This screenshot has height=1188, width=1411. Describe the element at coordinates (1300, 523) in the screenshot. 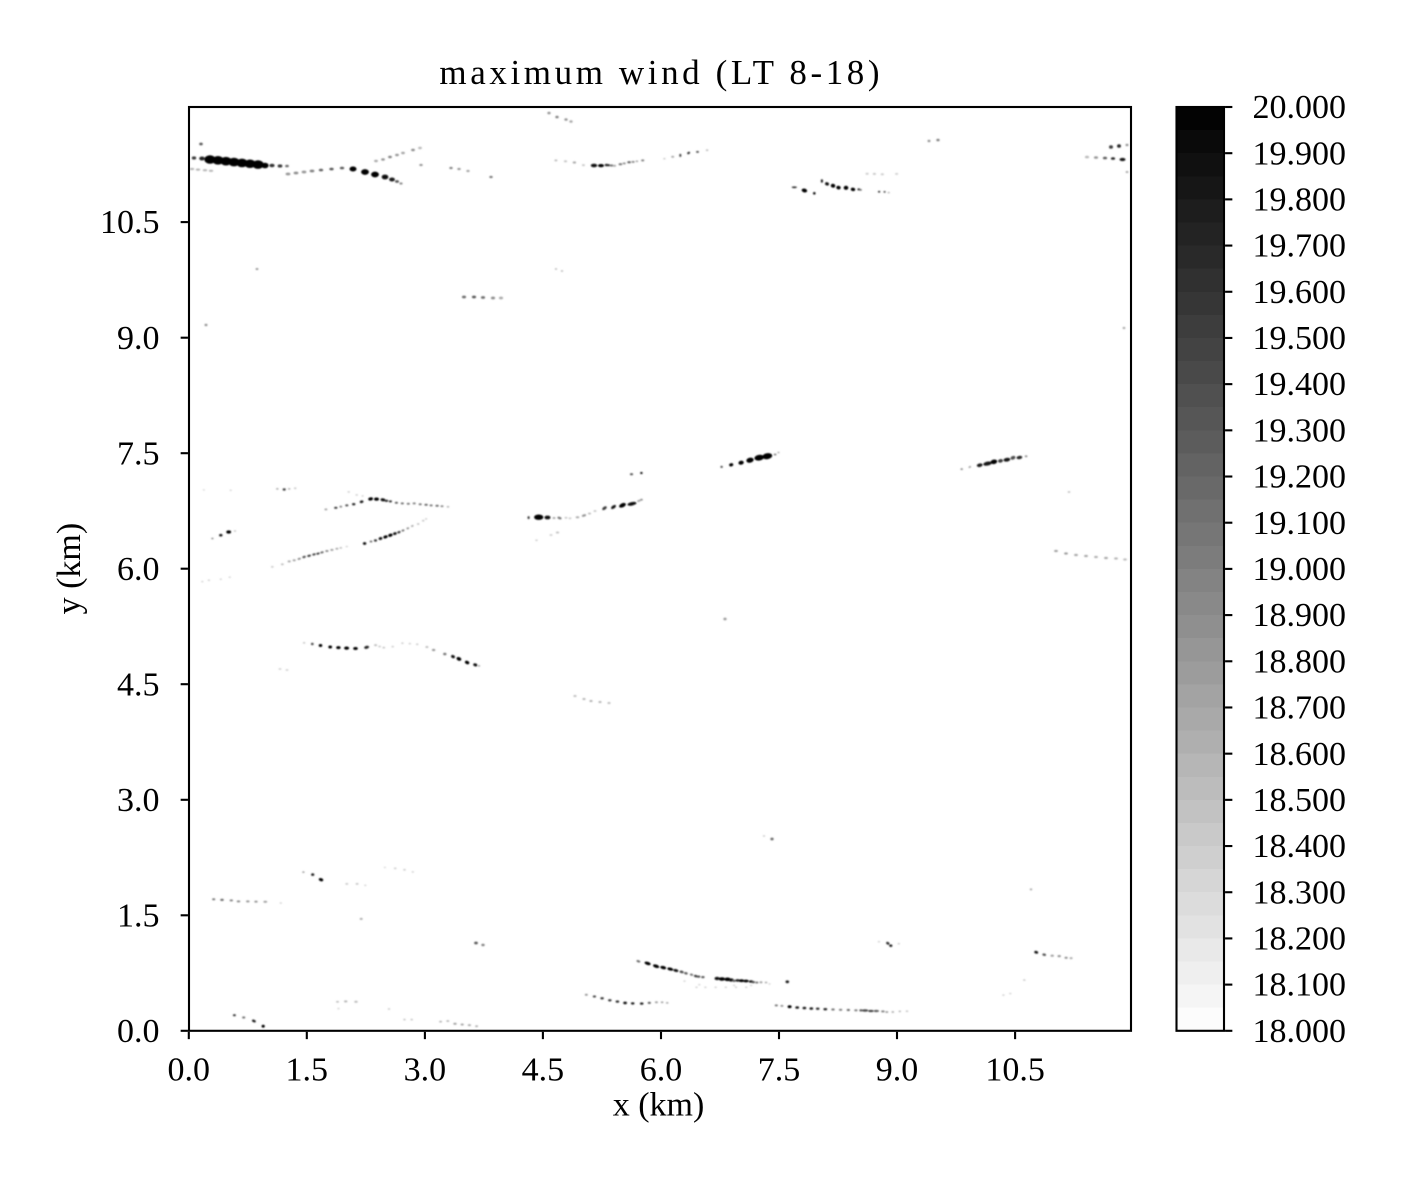

I see `svg-text: 19.100` at that location.